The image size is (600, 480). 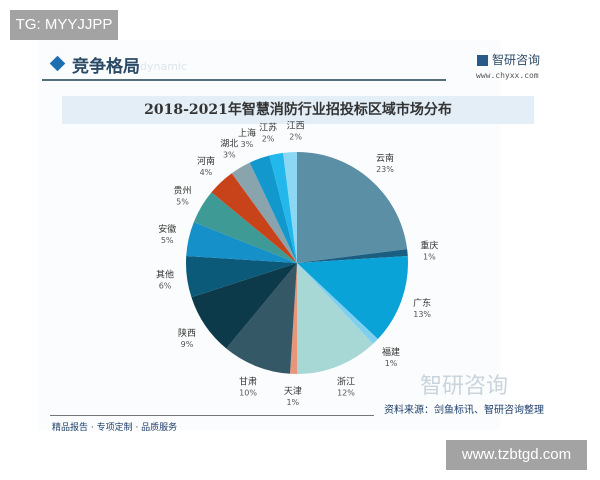 I want to click on slice-label: 河南, so click(x=206, y=161).